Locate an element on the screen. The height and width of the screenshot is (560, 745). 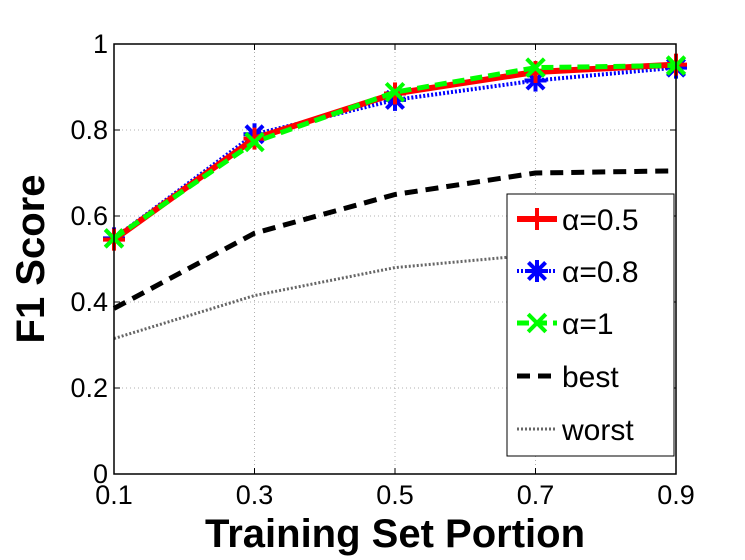
y-tick-label: 0.2 is located at coordinates (89, 388).